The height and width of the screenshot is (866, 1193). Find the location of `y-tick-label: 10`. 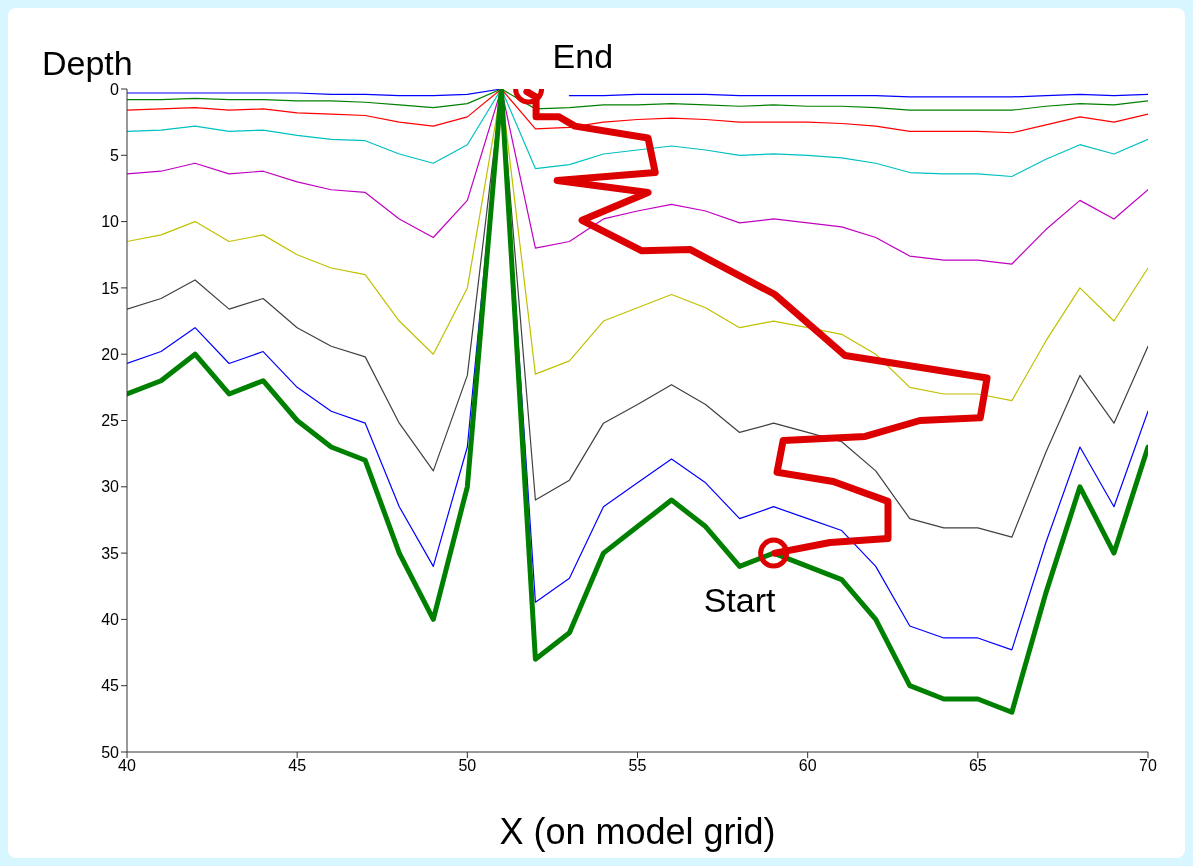

y-tick-label: 10 is located at coordinates (110, 222).